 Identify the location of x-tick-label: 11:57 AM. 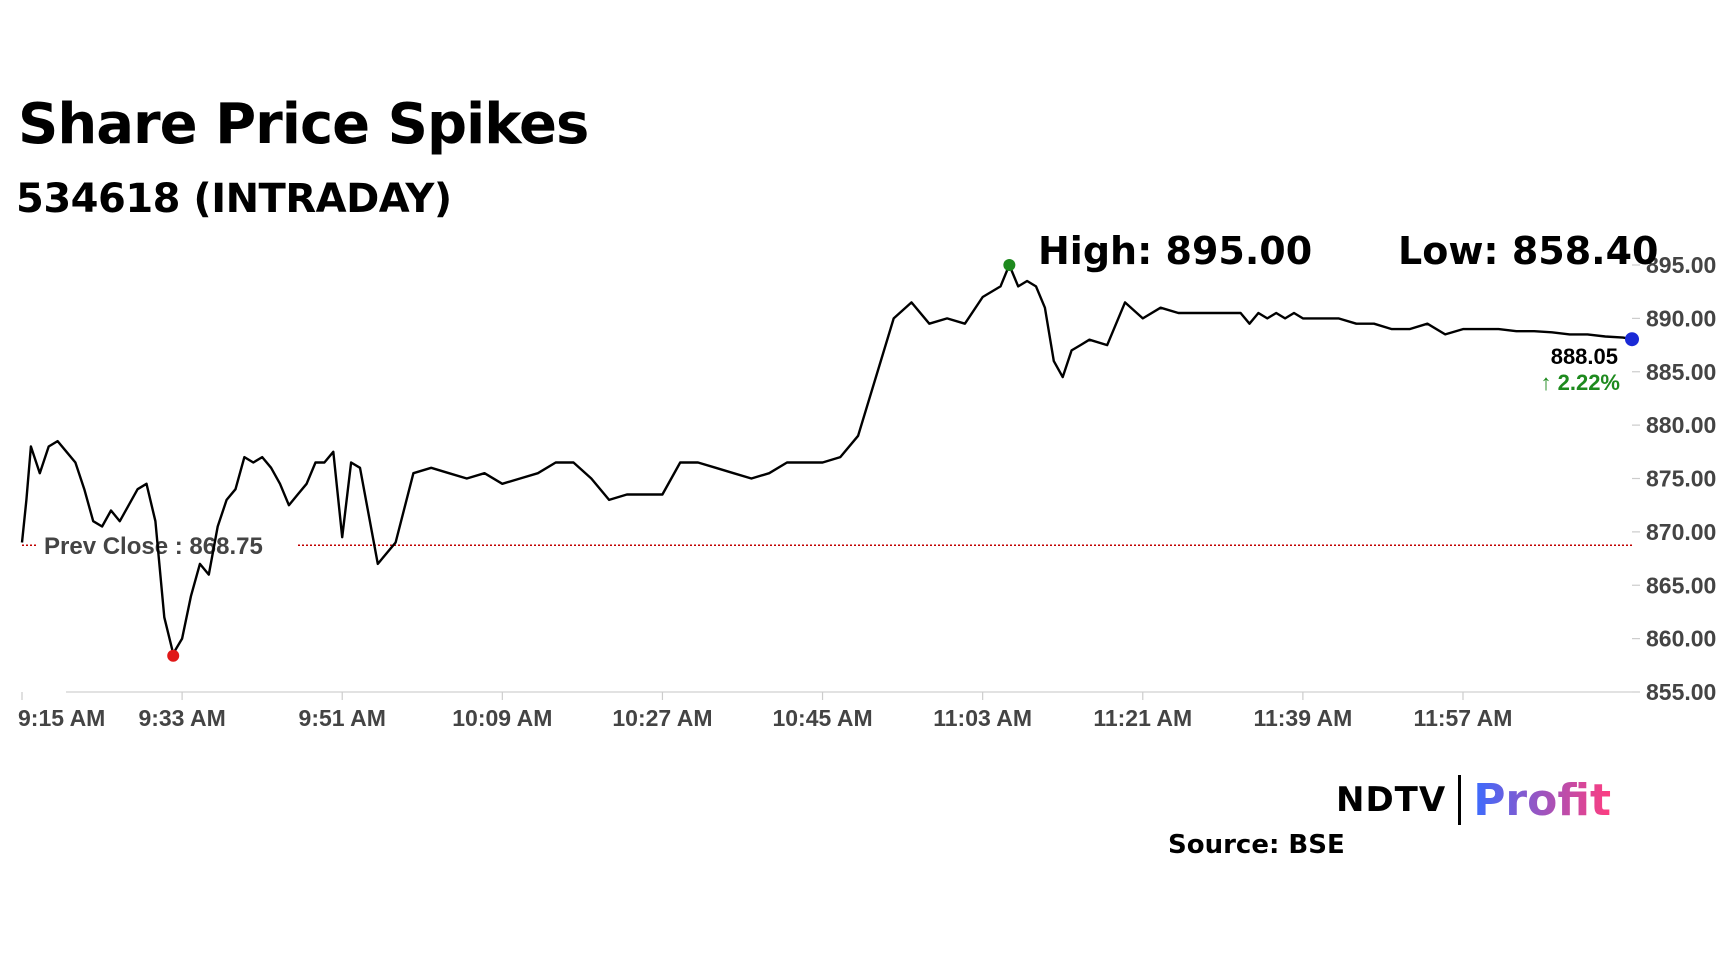
(1463, 718).